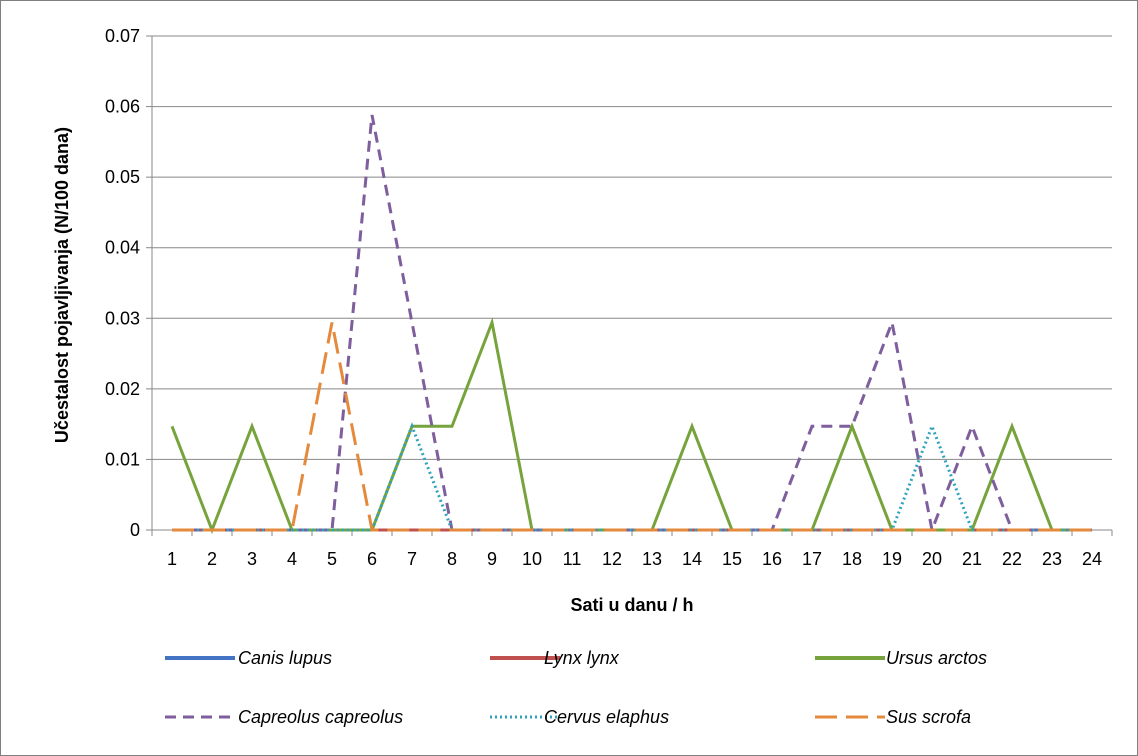 The width and height of the screenshot is (1138, 756). Describe the element at coordinates (252, 559) in the screenshot. I see `x-tick-label: 3` at that location.